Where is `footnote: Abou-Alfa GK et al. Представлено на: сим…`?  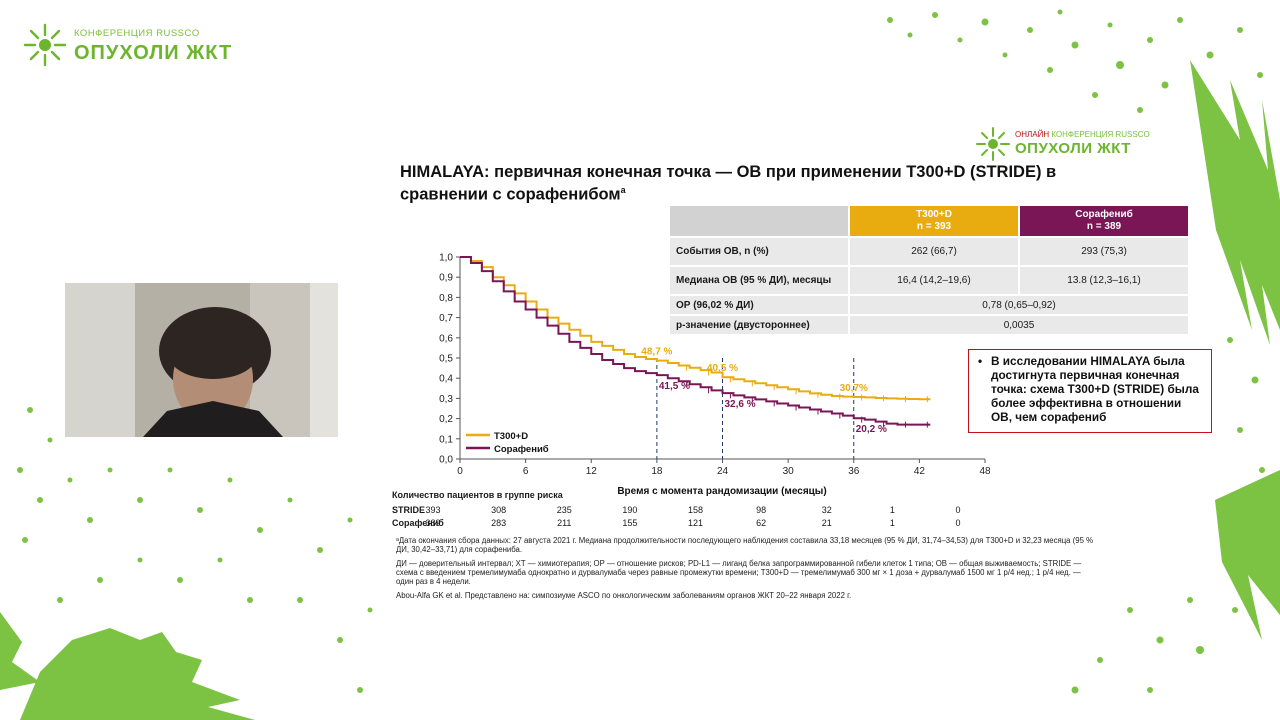 footnote: Abou-Alfa GK et al. Представлено на: сим… is located at coordinates (624, 595).